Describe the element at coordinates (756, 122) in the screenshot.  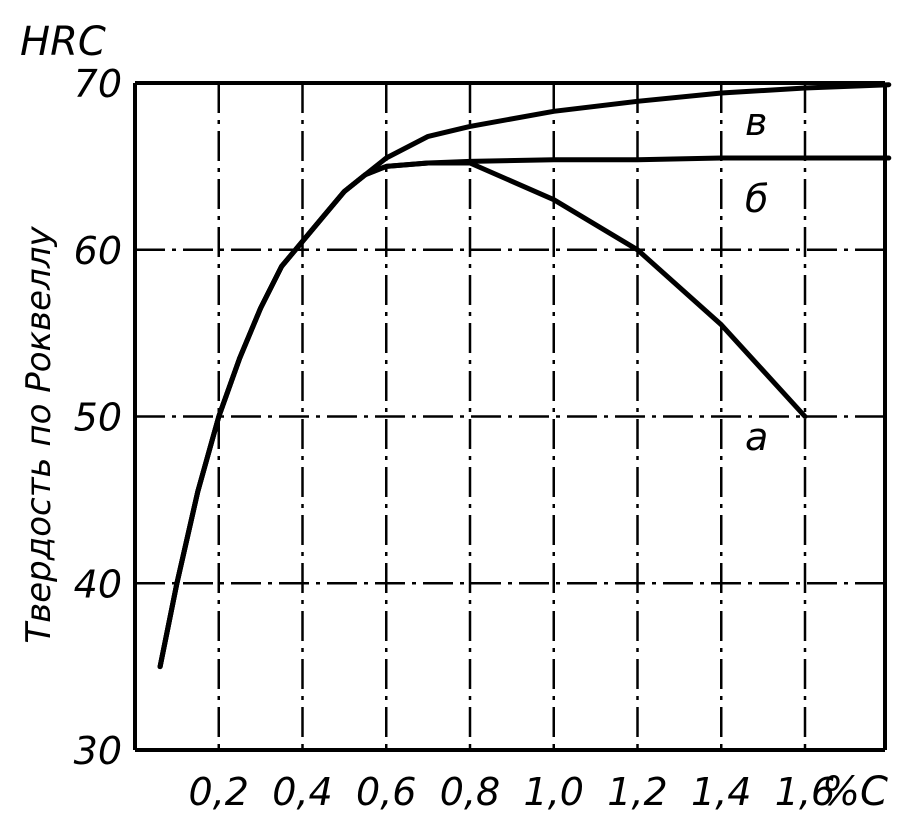
I see `series-label-v: в` at that location.